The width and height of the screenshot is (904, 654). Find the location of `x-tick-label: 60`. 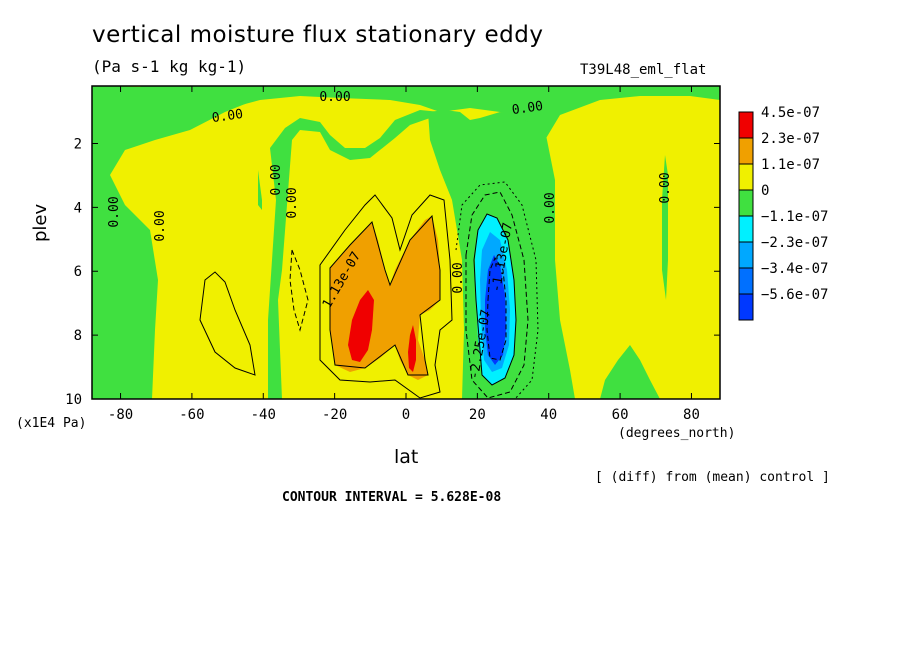

x-tick-label: 60 is located at coordinates (620, 415).